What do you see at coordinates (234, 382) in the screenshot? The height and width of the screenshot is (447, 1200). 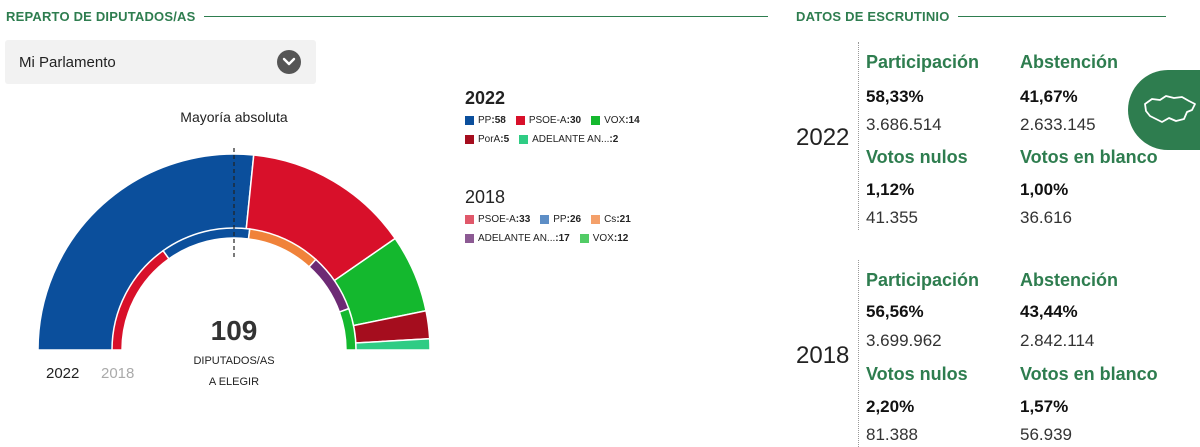 I see `total-label-line2: A ELEGIR` at bounding box center [234, 382].